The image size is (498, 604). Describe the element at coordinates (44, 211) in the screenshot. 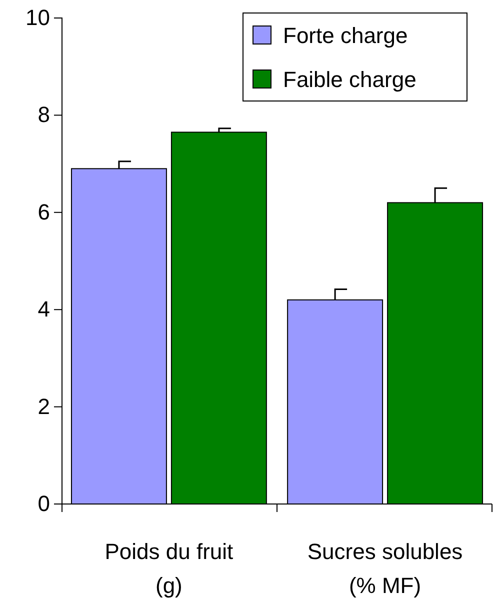

I see `y-tick-label: 6` at that location.